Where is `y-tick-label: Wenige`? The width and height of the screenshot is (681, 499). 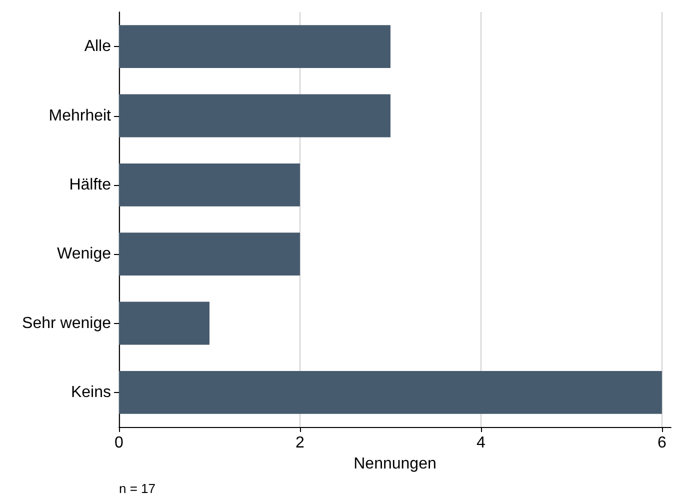 y-tick-label: Wenige is located at coordinates (84, 254).